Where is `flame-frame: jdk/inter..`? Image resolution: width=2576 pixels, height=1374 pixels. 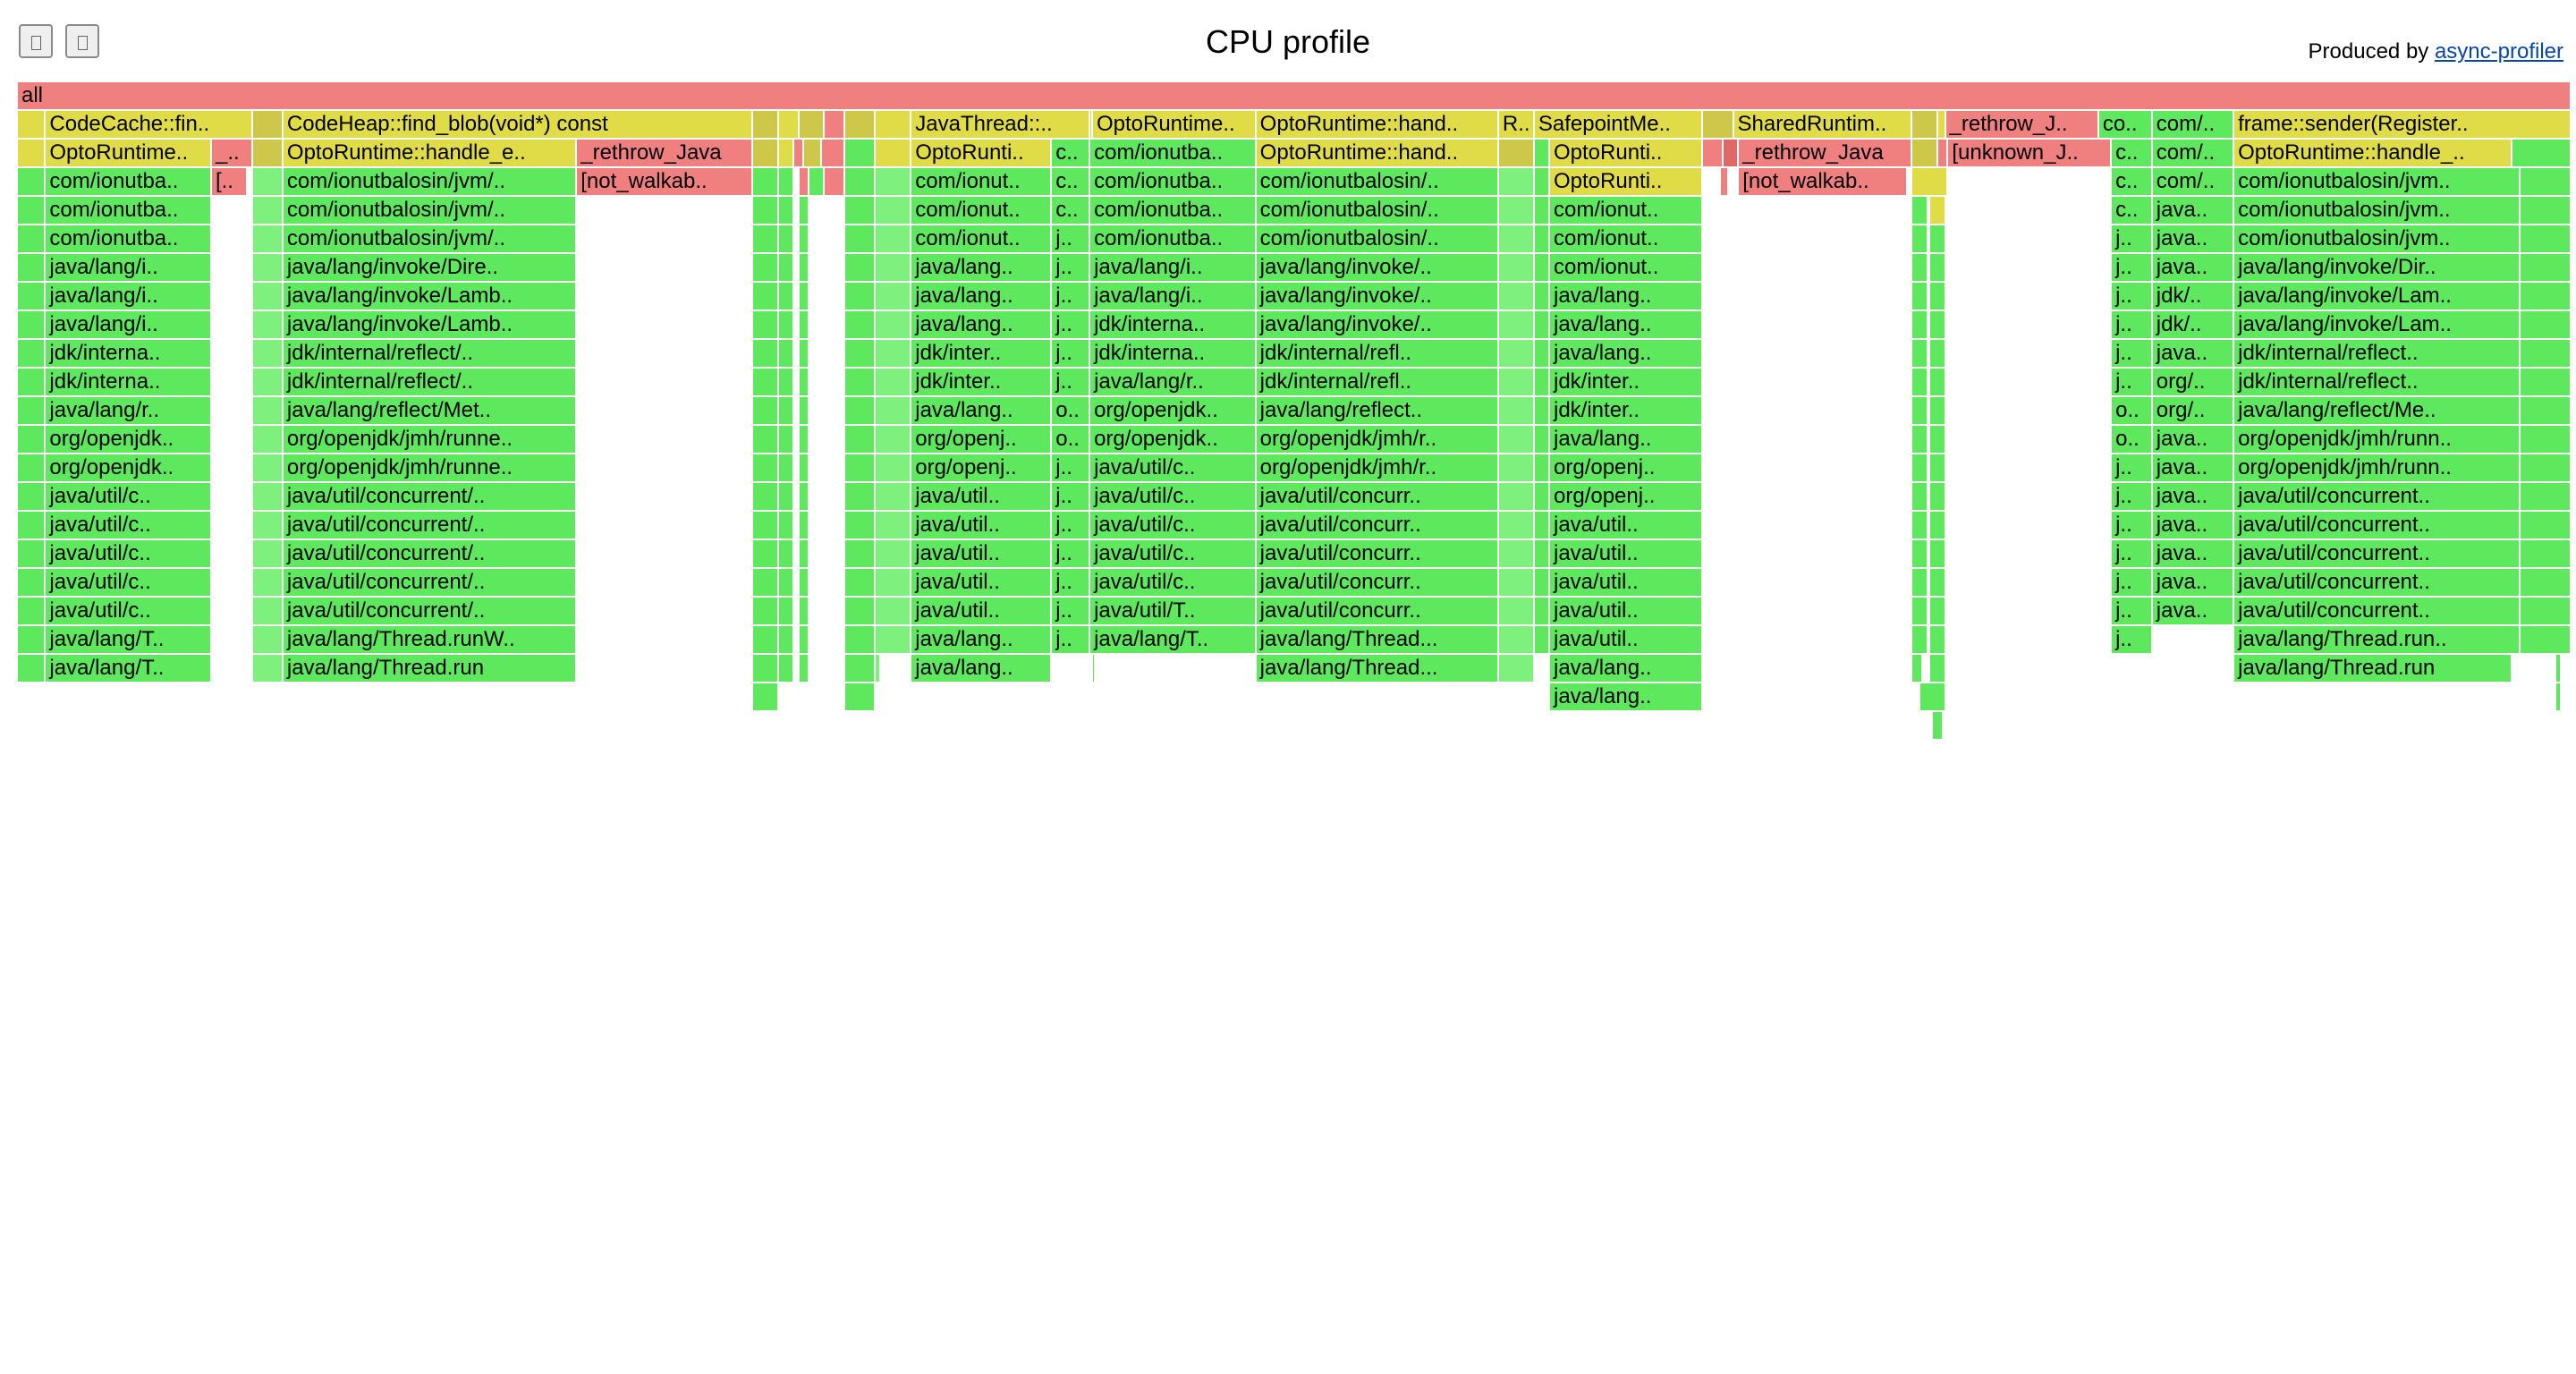
flame-frame: jdk/inter.. is located at coordinates (982, 353).